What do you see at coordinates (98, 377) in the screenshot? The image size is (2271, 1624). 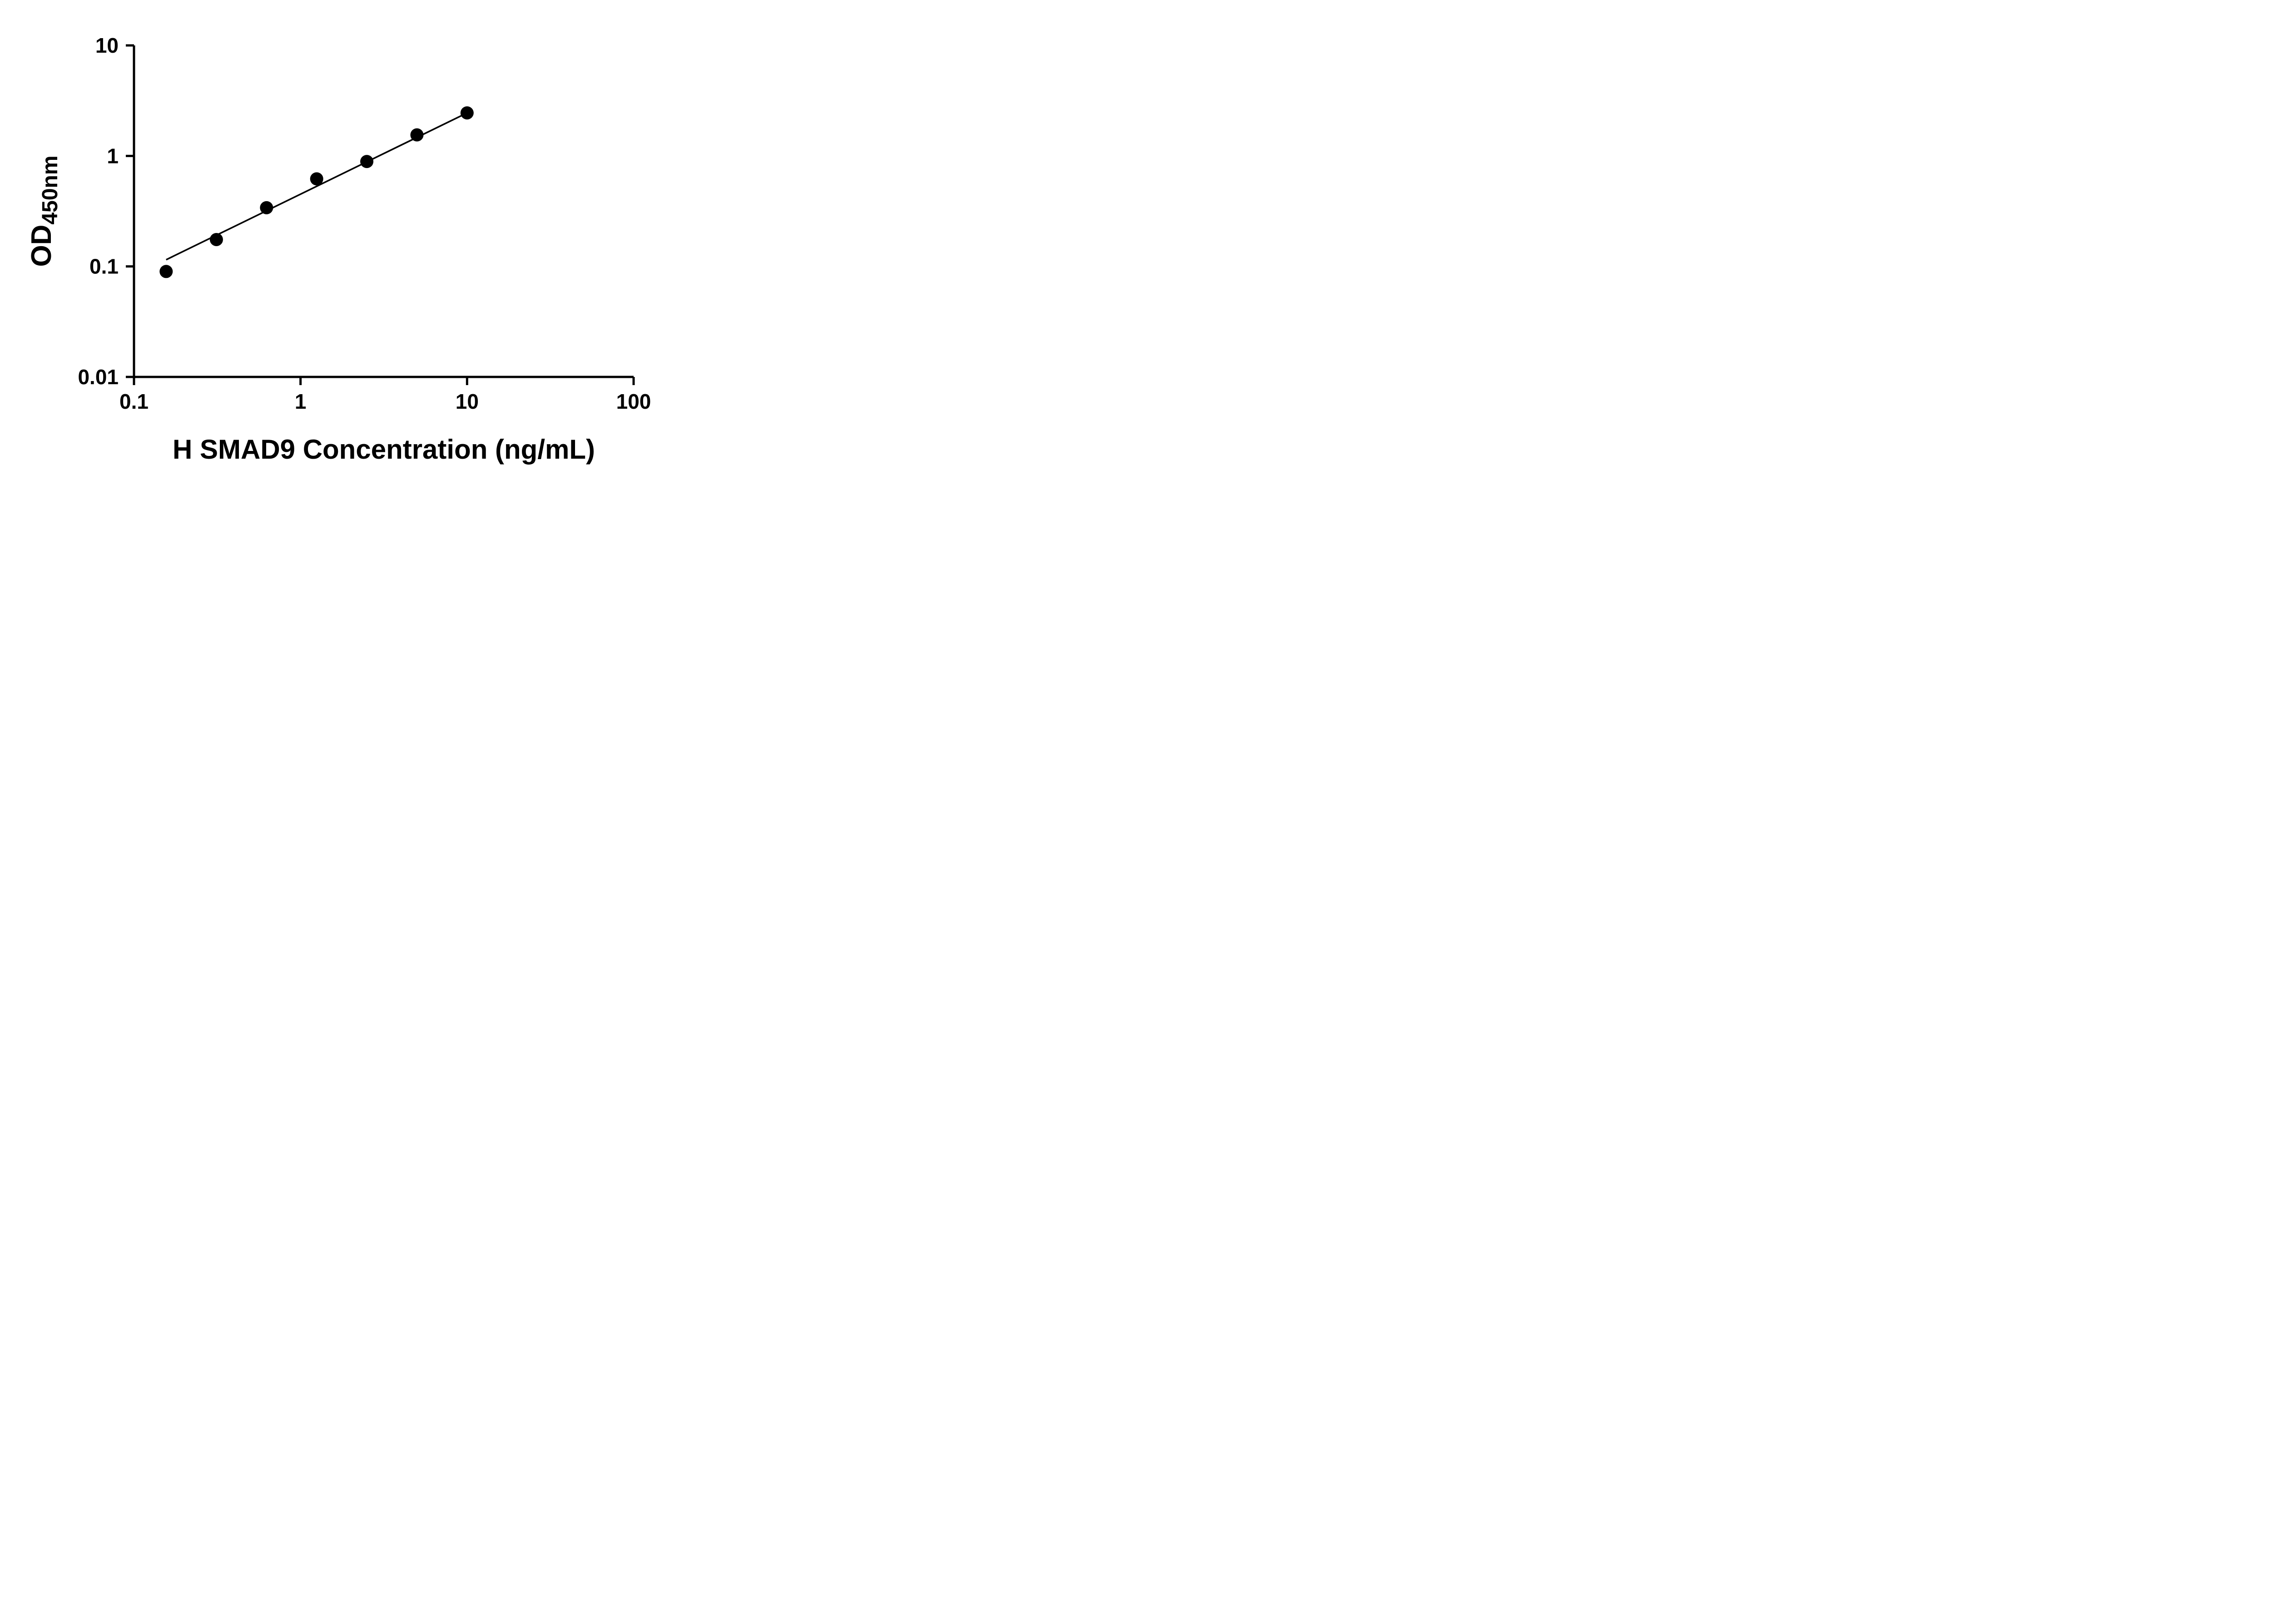 I see `y-axis-tick-label: 0.01` at bounding box center [98, 377].